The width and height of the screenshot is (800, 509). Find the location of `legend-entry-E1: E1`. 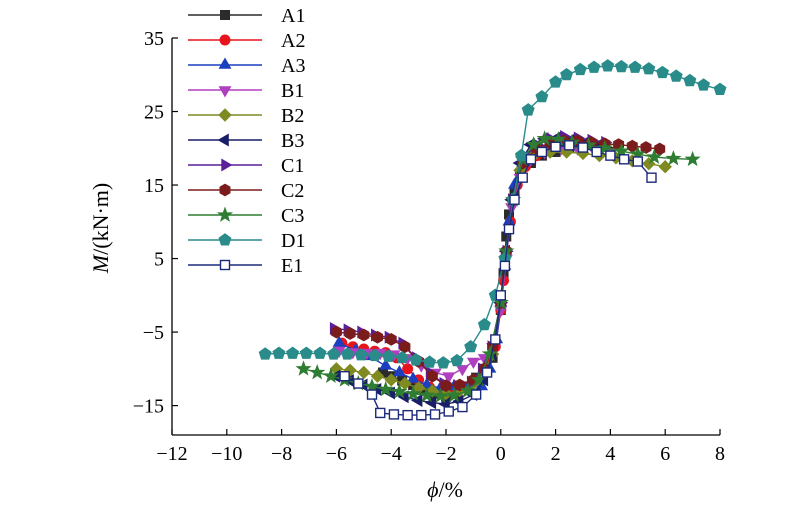

legend-entry-E1: E1 is located at coordinates (245, 266).